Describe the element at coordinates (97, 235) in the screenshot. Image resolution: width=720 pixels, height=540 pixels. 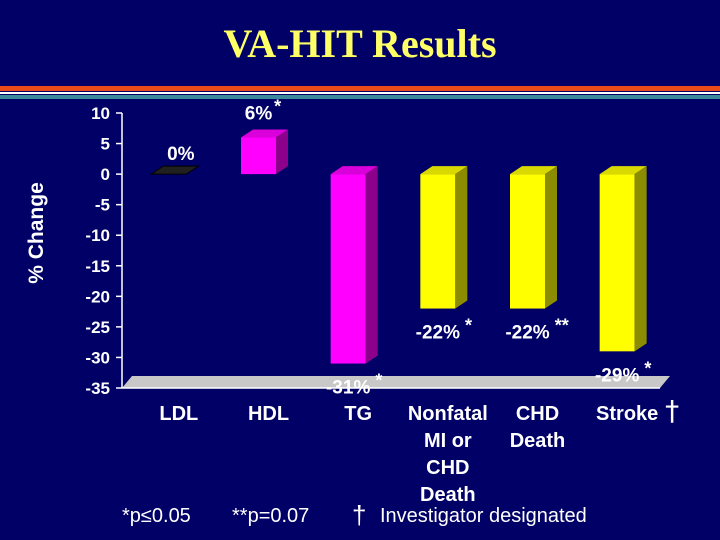
I see `y-tick-label: -10` at that location.